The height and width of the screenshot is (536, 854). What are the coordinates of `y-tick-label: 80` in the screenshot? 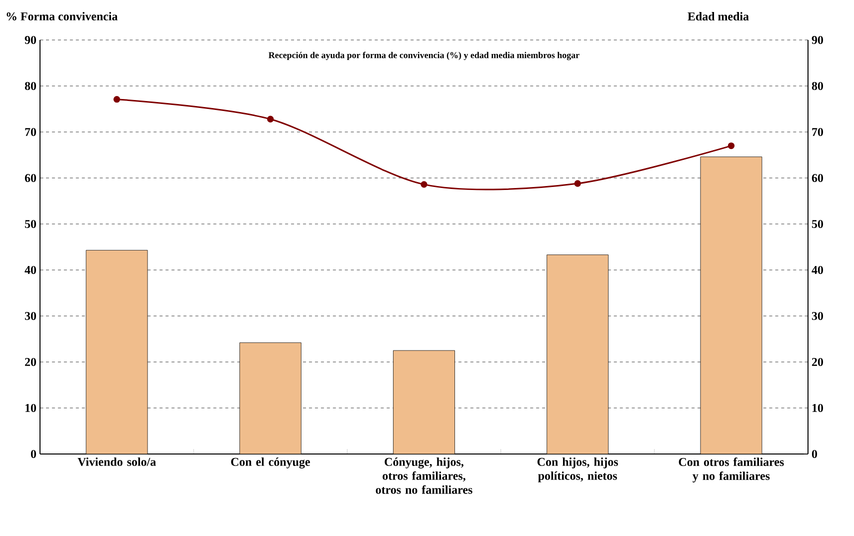 It's located at (30, 86).